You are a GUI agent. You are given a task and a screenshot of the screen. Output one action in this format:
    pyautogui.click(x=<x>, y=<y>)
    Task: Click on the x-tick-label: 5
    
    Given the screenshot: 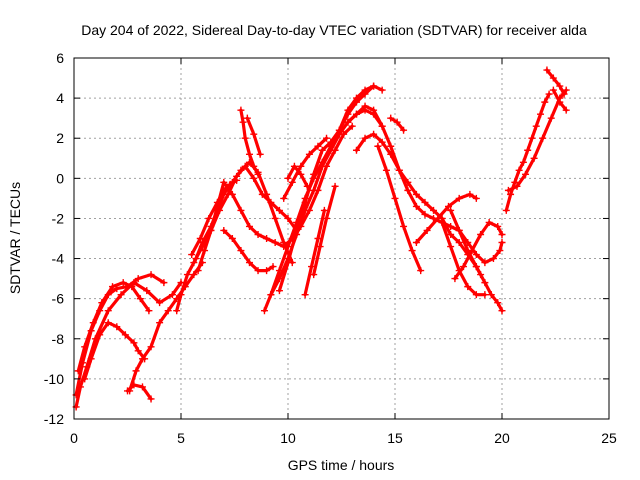 What is the action you would take?
    pyautogui.click(x=181, y=438)
    